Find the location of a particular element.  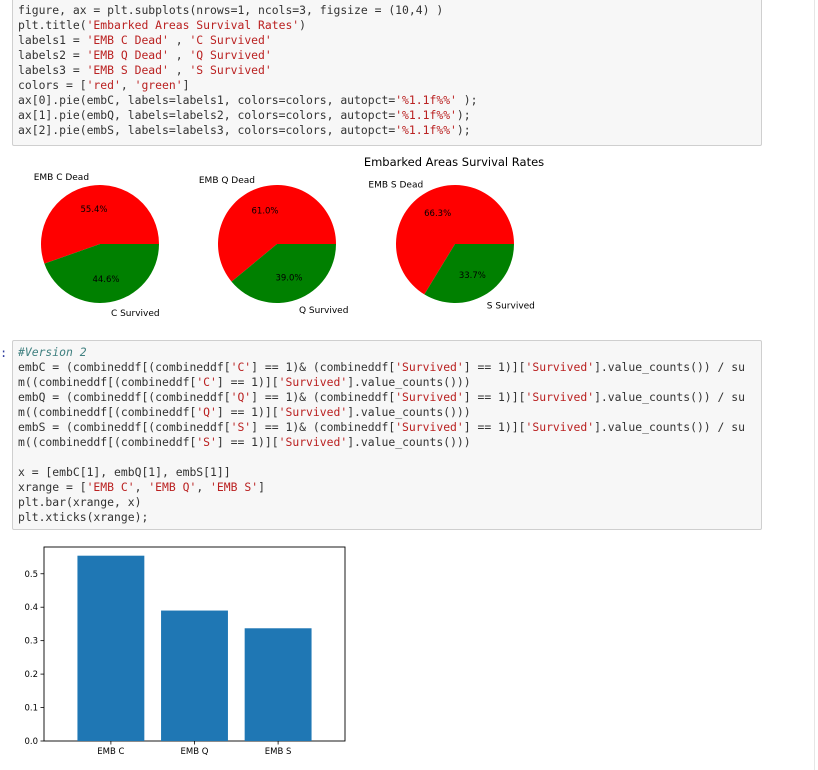

pie-slice-label: EMB C Dead is located at coordinates (61, 178).